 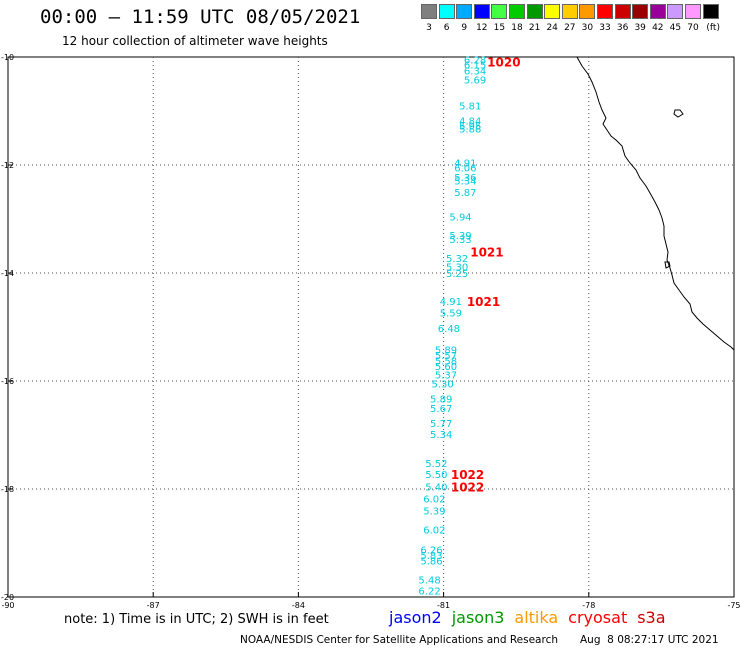 I want to click on wave-height-label: 5.95, so click(x=470, y=127).